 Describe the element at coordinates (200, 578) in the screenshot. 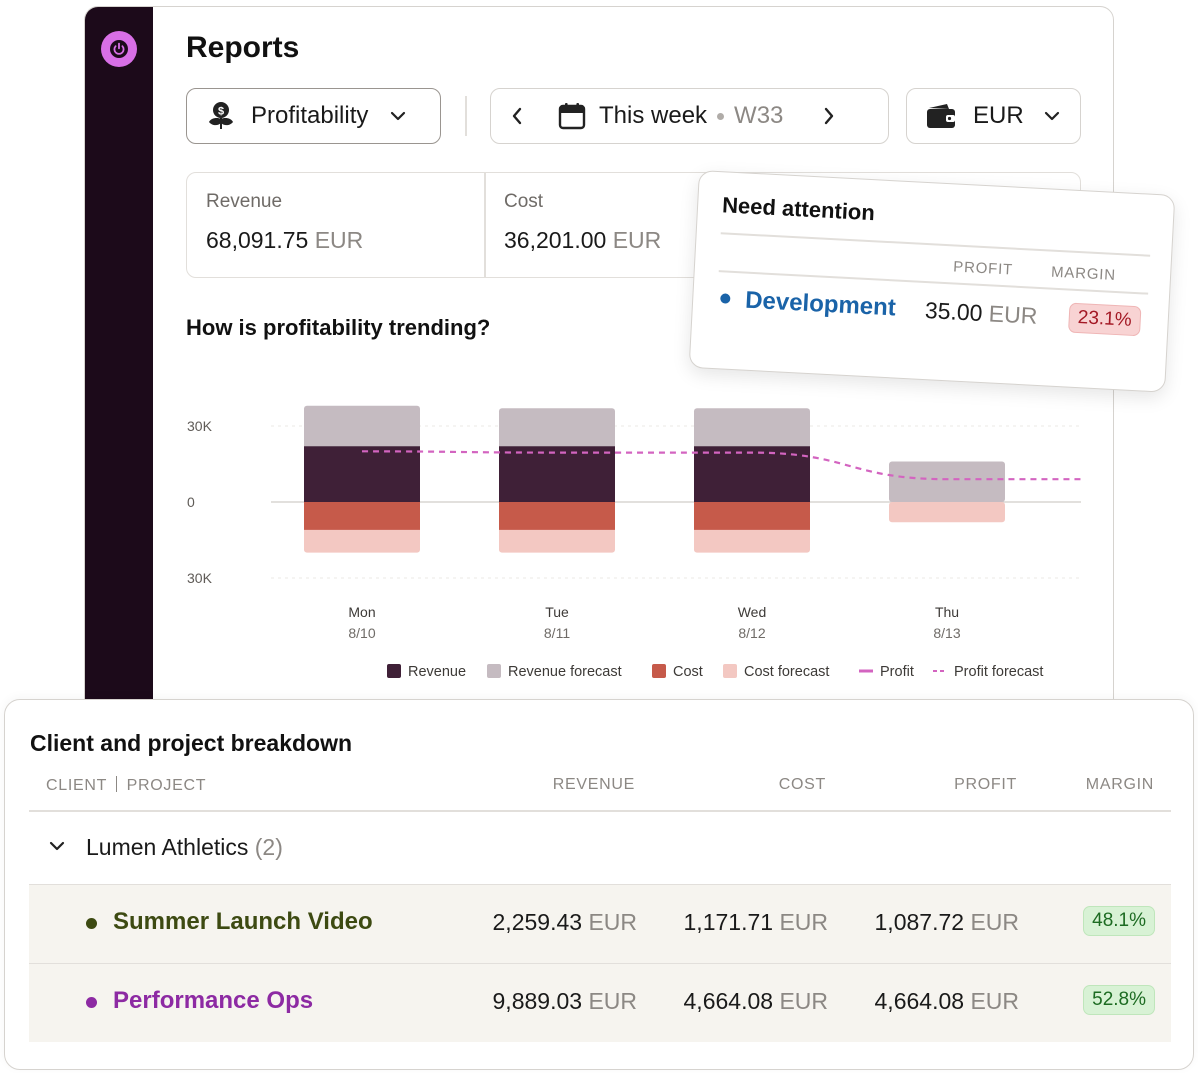

I see `y-tick-label: 30K` at that location.